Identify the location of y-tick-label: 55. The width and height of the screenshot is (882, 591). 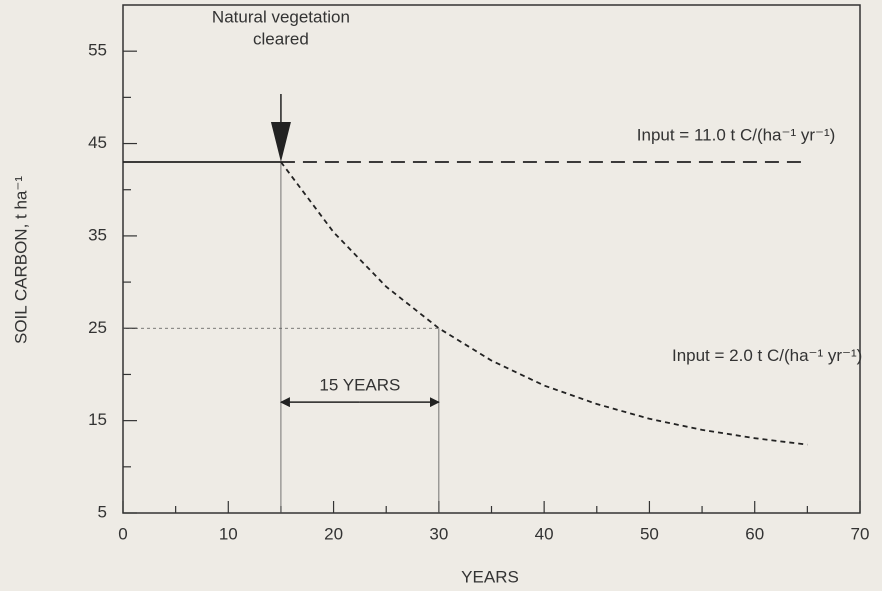
(97, 50).